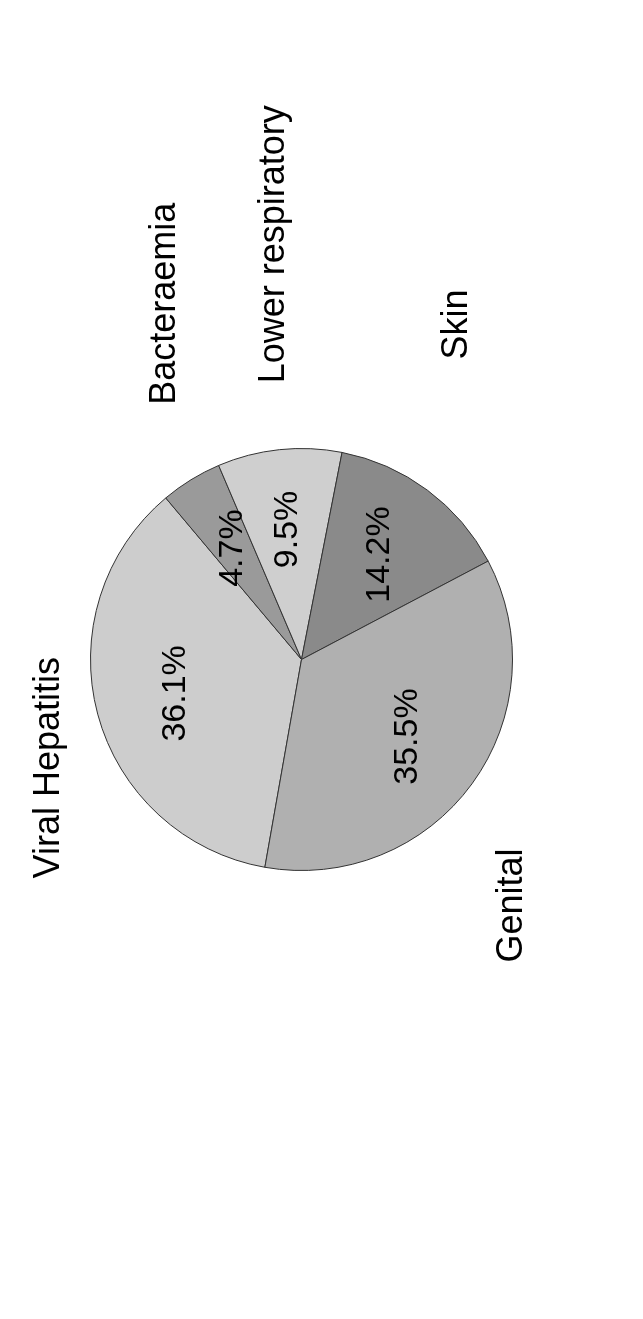 Image resolution: width=643 pixels, height=1319 pixels. What do you see at coordinates (47, 768) in the screenshot?
I see `slice-label: Viral Hepatitis` at bounding box center [47, 768].